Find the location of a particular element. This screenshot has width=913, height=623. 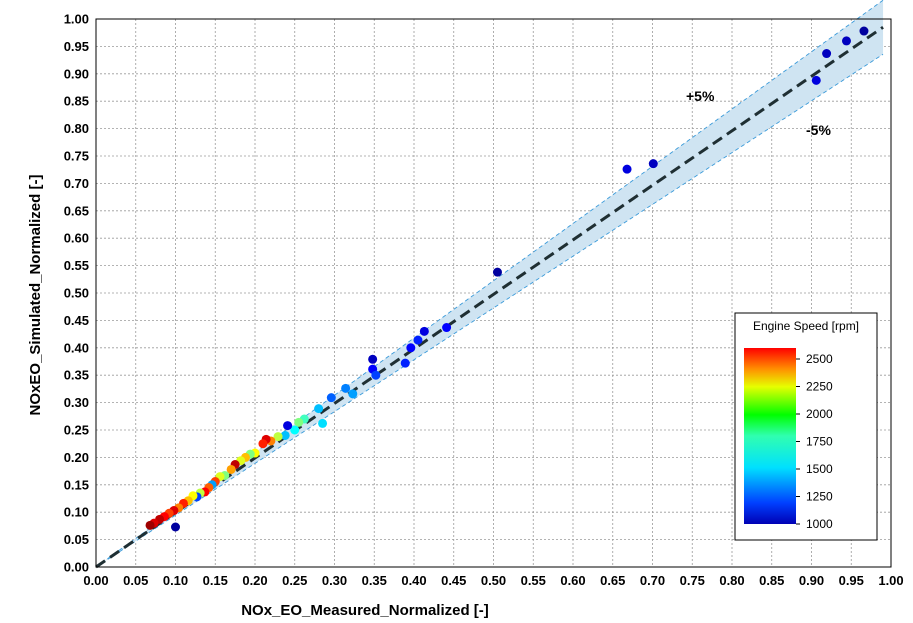

y-tick-label: 0.95 is located at coordinates (76, 46).